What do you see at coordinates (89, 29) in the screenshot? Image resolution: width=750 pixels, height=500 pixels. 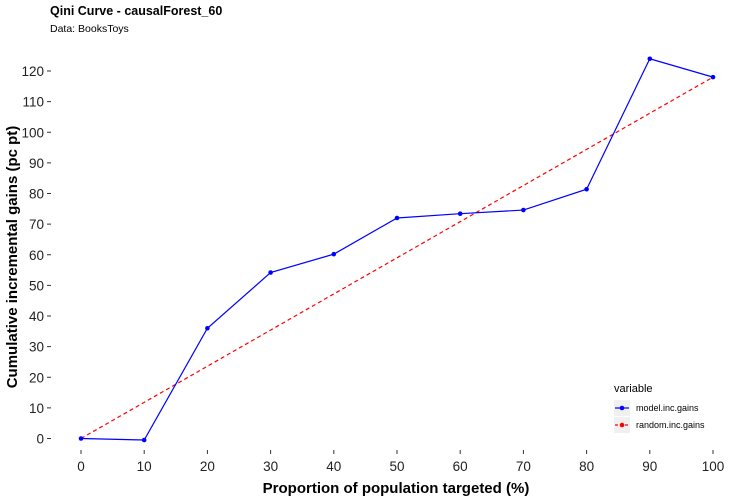 I see `chart-subtitle: Data: BooksToys` at bounding box center [89, 29].